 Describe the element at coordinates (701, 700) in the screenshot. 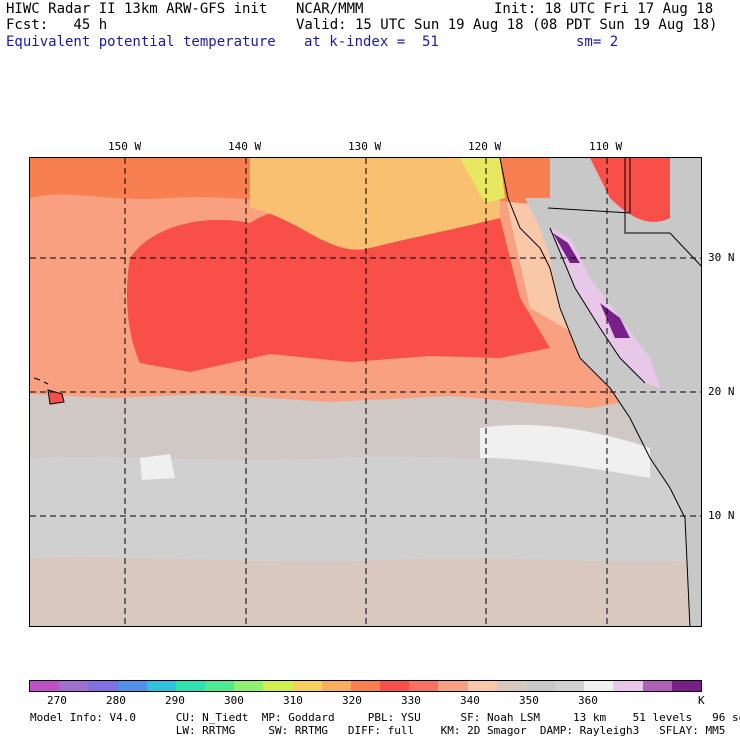

I see `colorbar-unit: K` at that location.